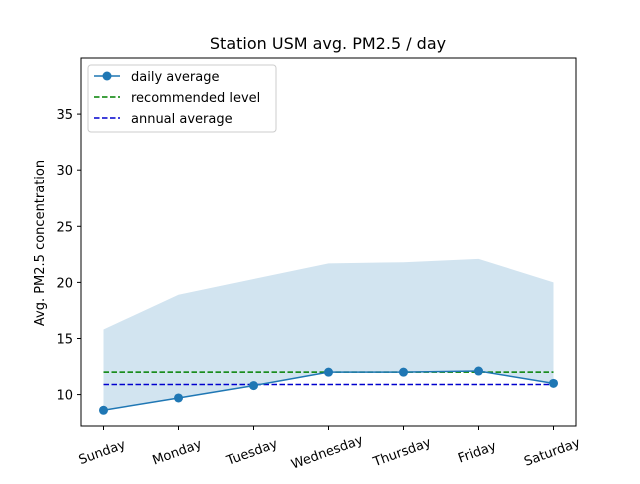  I want to click on y-tick-label-15: 15, so click(64, 339).